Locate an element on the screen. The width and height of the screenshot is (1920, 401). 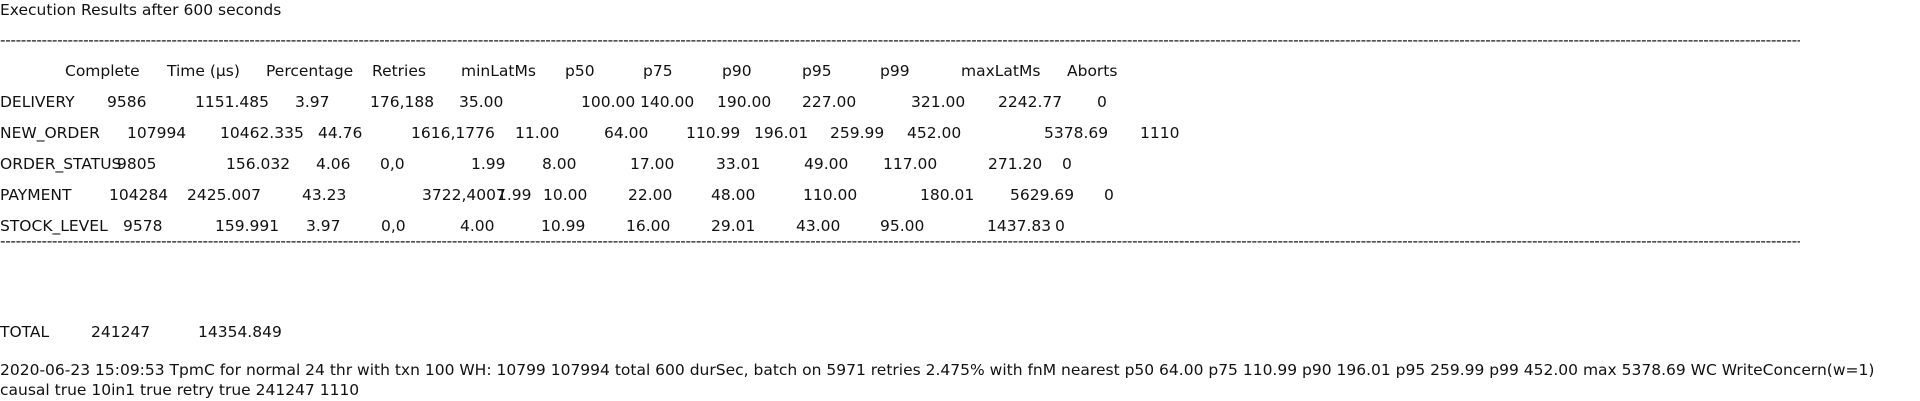
table-cell: 110.99 is located at coordinates (713, 133).